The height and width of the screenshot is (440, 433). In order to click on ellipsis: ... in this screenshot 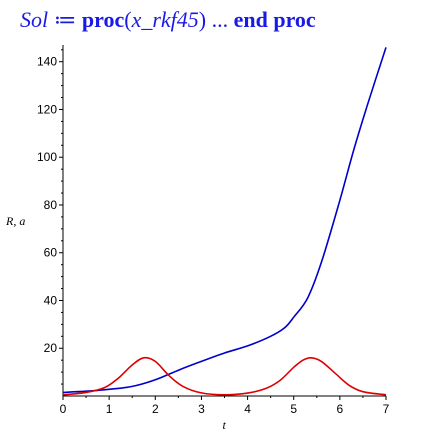, I will do `click(220, 19)`.